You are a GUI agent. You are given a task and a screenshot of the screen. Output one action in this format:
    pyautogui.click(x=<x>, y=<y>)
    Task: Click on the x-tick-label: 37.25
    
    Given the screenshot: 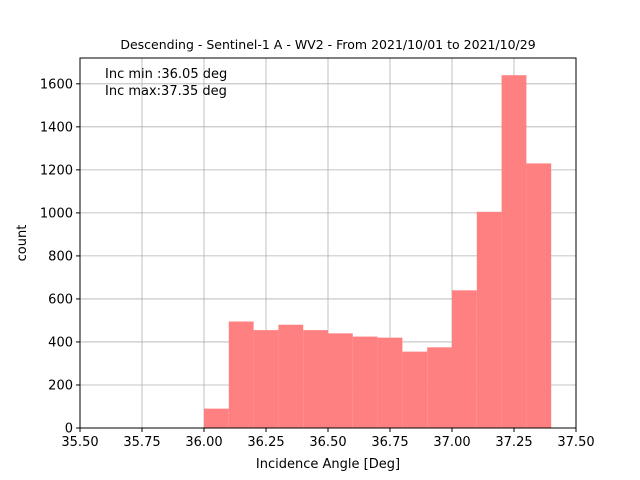 What is the action you would take?
    pyautogui.click(x=513, y=442)
    